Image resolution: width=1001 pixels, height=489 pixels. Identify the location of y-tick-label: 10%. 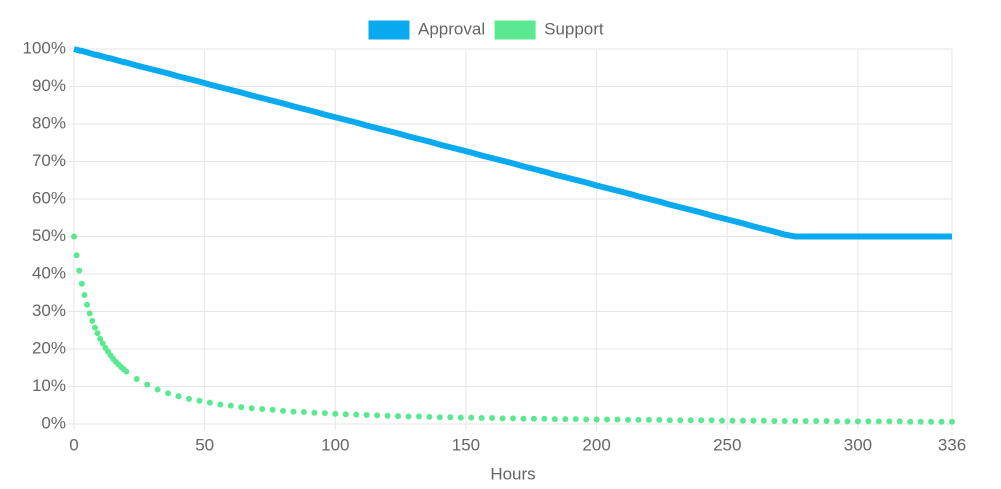
(49, 385).